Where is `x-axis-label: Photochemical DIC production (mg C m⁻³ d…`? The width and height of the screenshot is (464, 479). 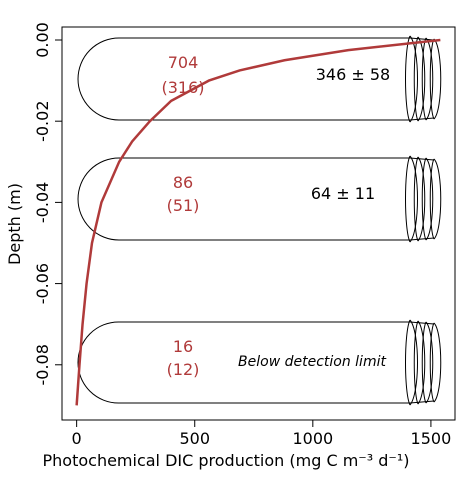 x-axis-label: Photochemical DIC production (mg C m⁻³ d… is located at coordinates (226, 460).